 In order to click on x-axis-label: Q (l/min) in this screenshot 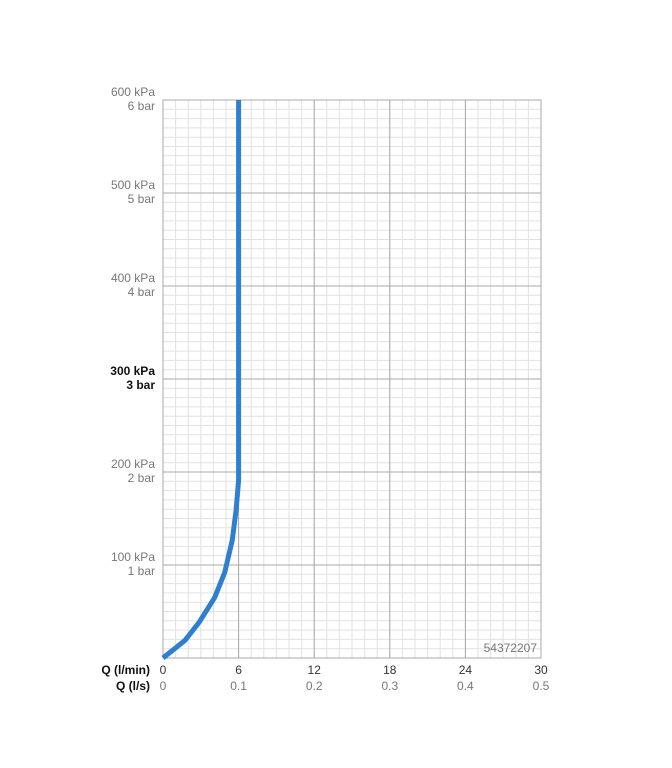, I will do `click(125, 670)`.